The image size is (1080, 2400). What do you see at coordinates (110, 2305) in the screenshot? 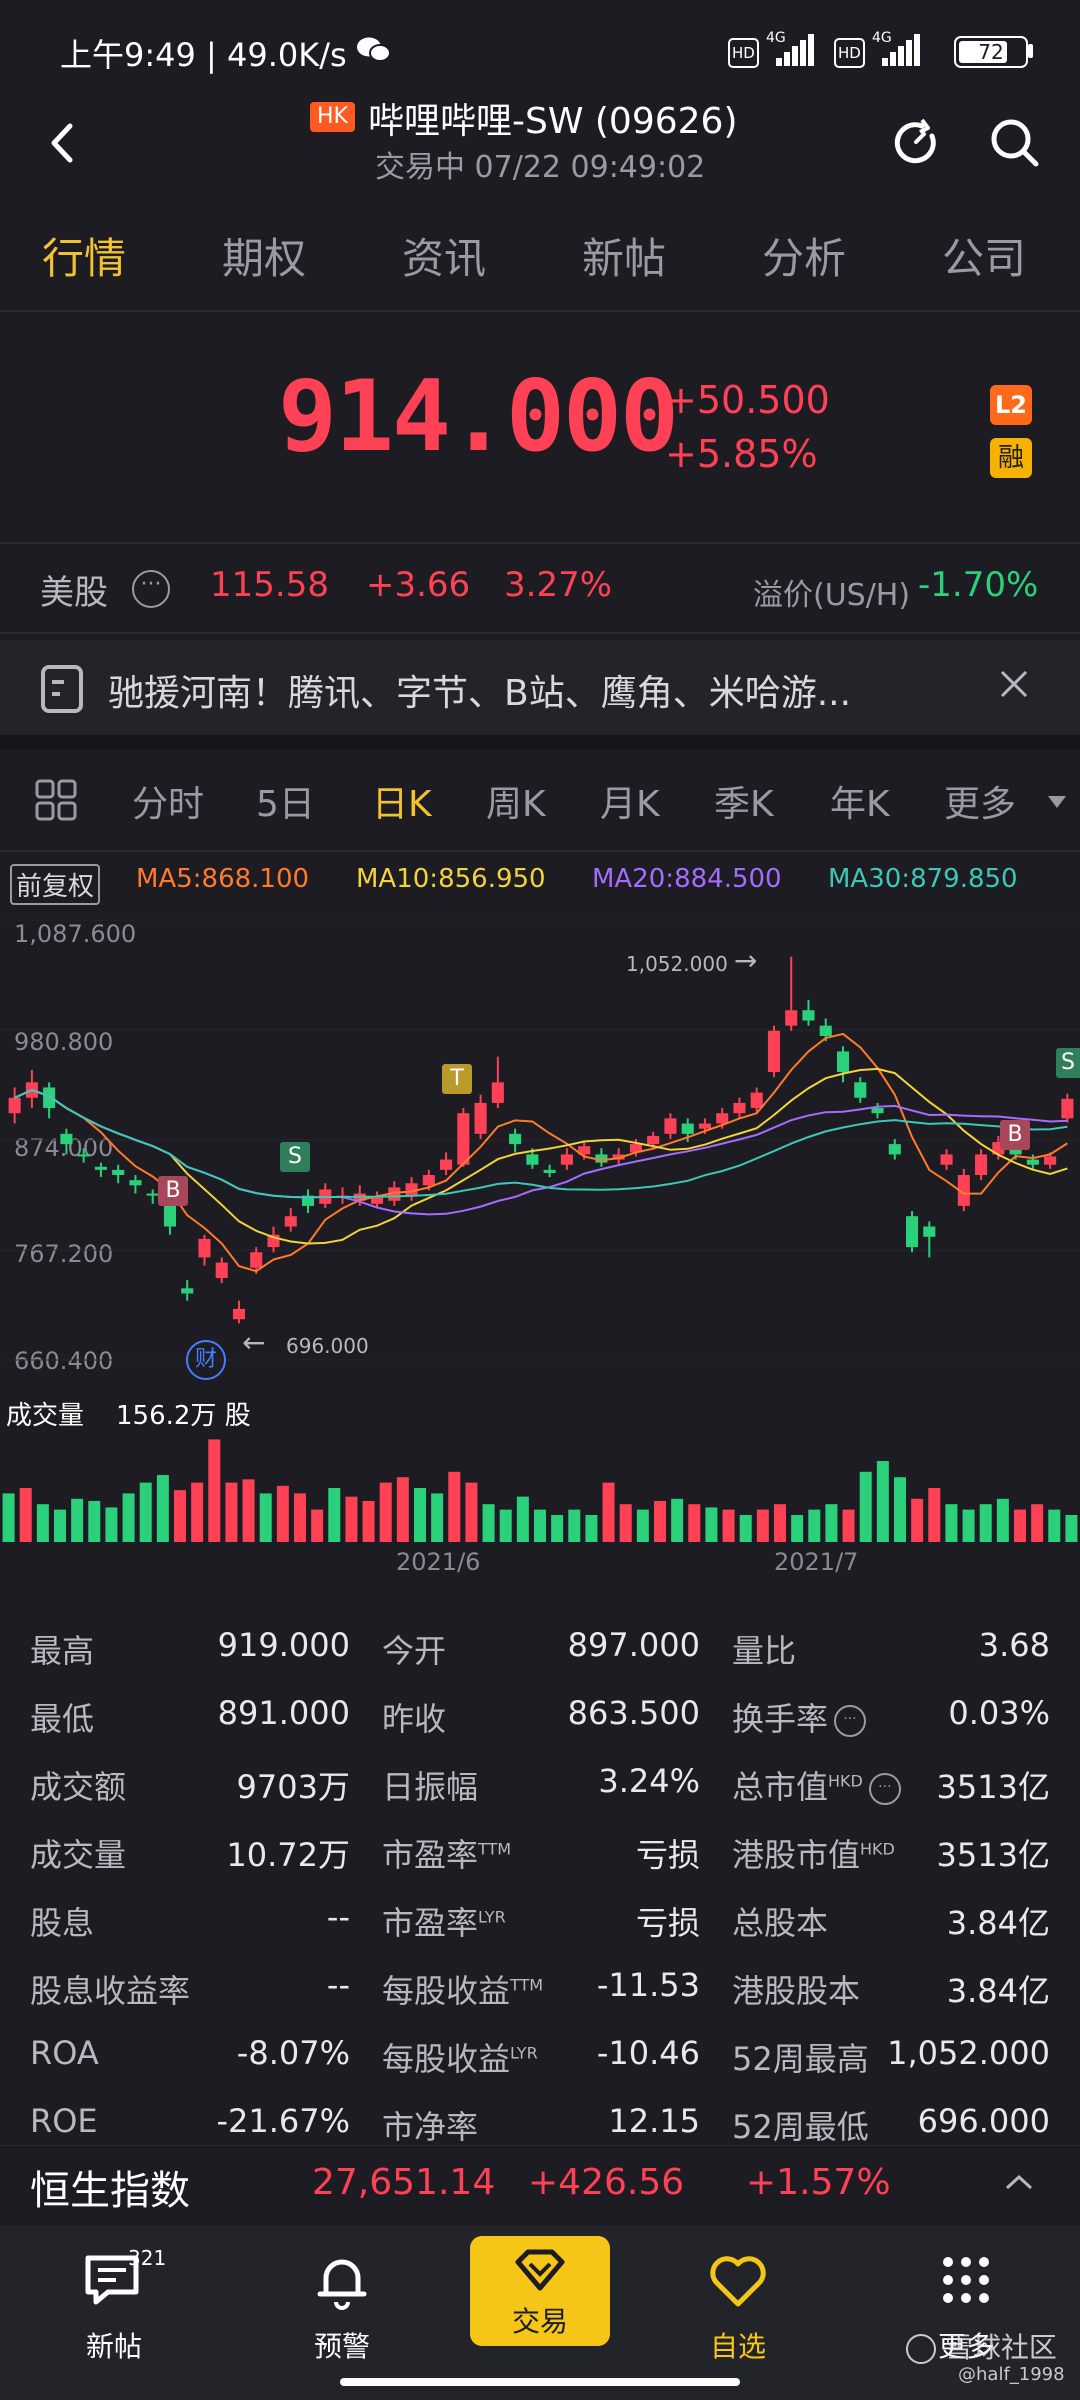
I see `nav-posts-button: 321` at bounding box center [110, 2305].